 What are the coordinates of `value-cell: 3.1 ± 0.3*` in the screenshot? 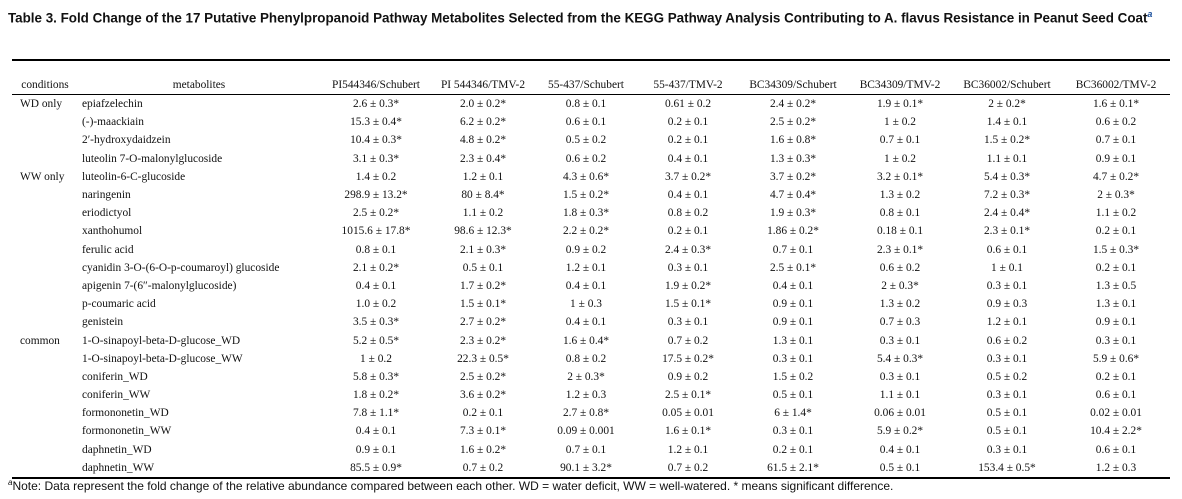 It's located at (376, 158).